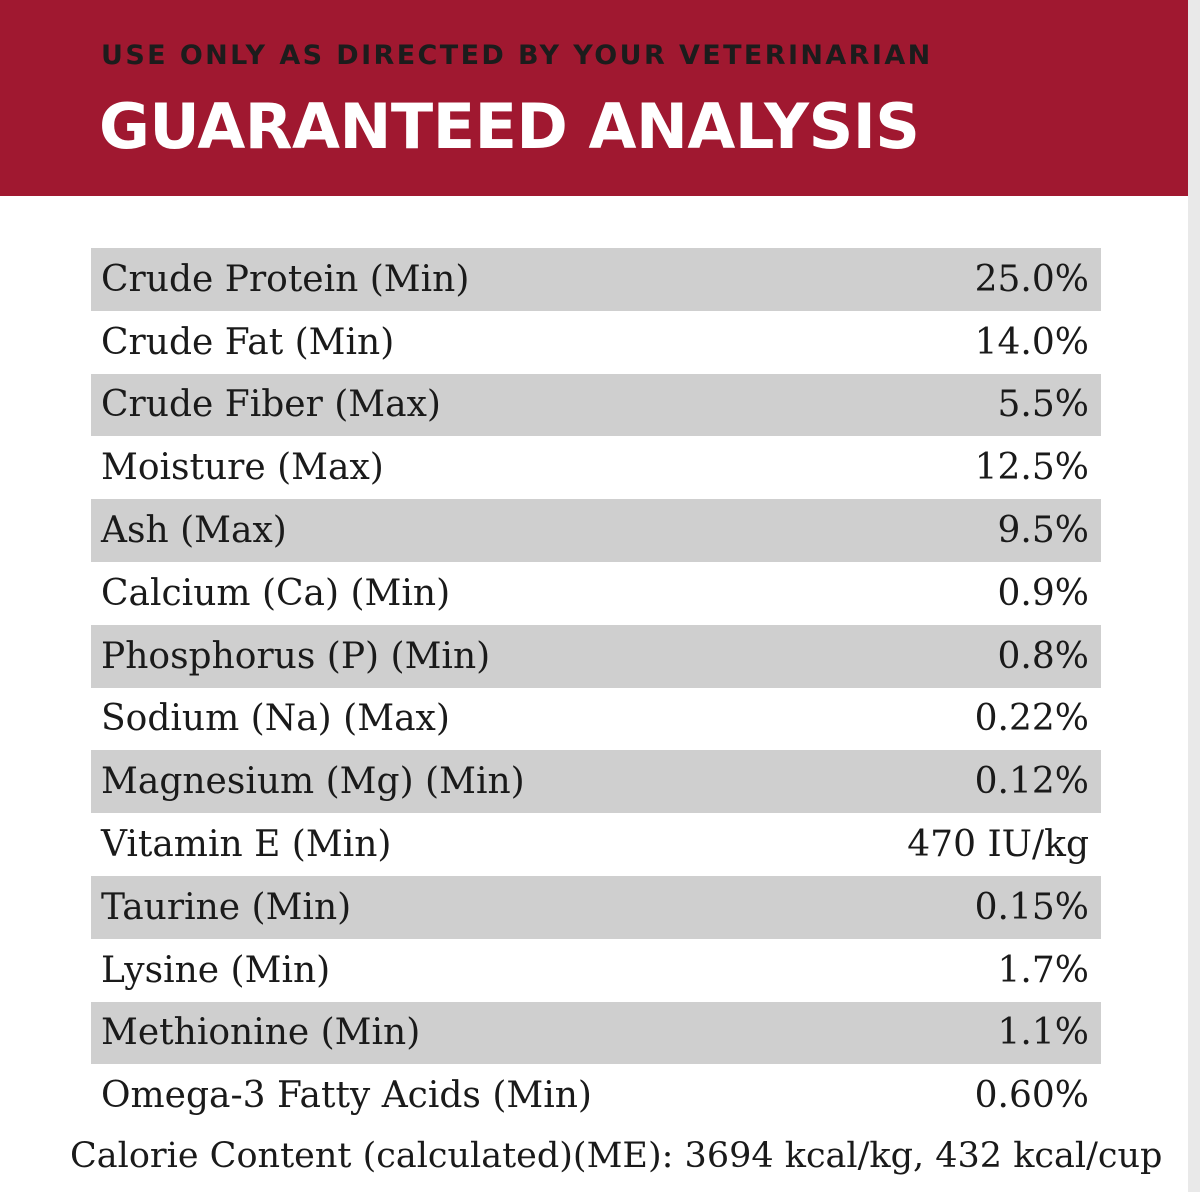  I want to click on analysis-value: 9.5%, so click(1043, 531).